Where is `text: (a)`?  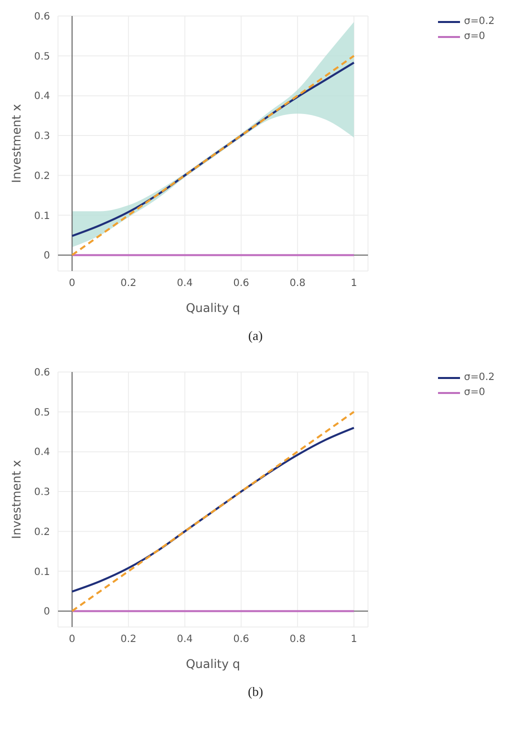 text: (a) is located at coordinates (255, 336).